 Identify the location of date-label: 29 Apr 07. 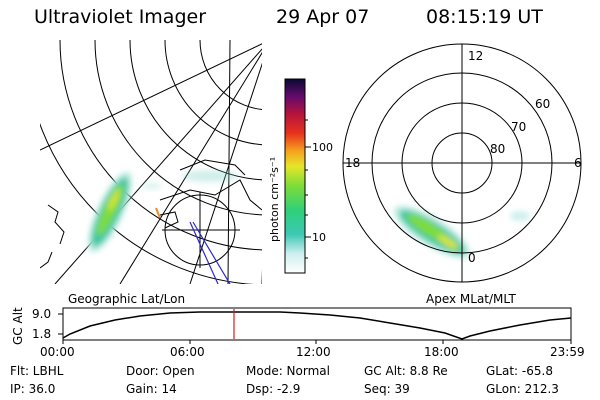
(323, 17).